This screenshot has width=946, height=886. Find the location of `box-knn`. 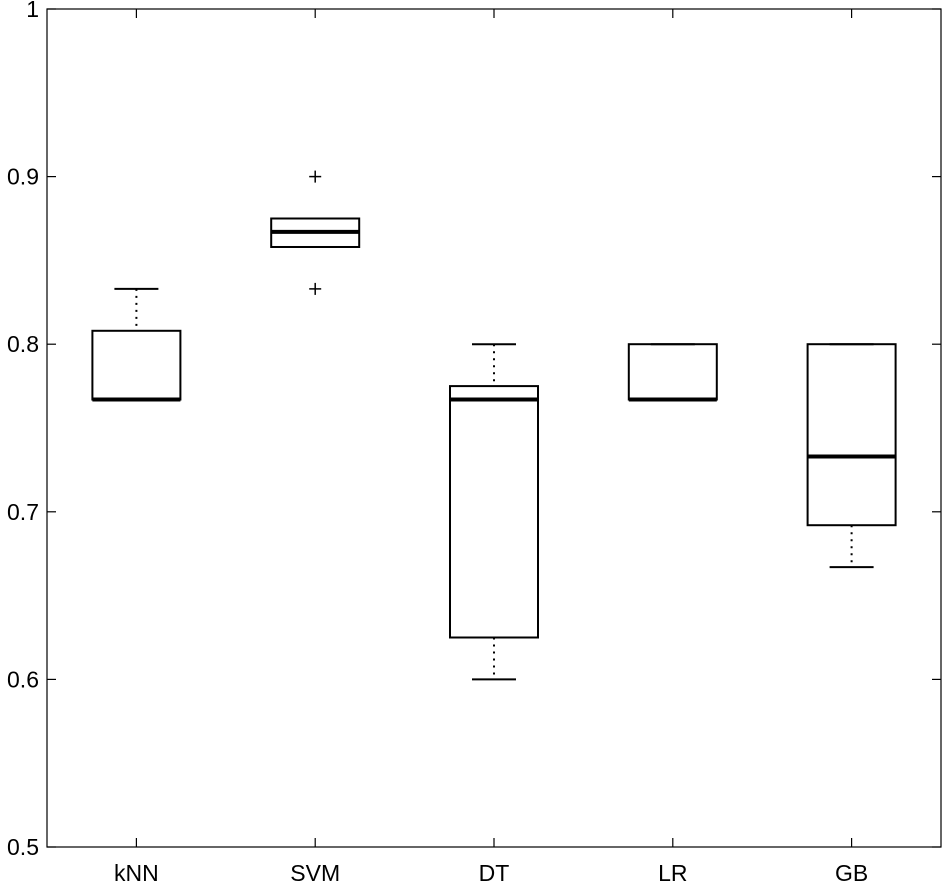

box-knn is located at coordinates (136, 344).